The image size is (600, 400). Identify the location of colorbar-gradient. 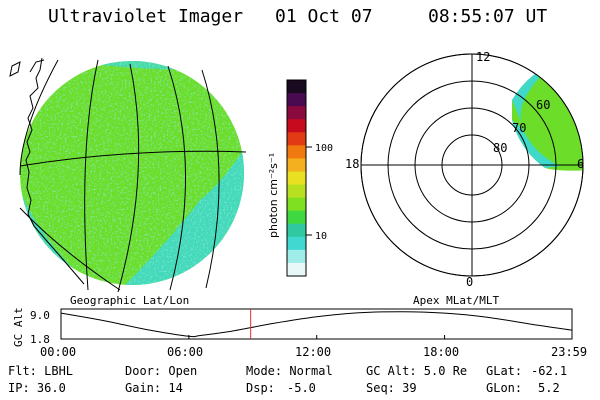
(296, 178).